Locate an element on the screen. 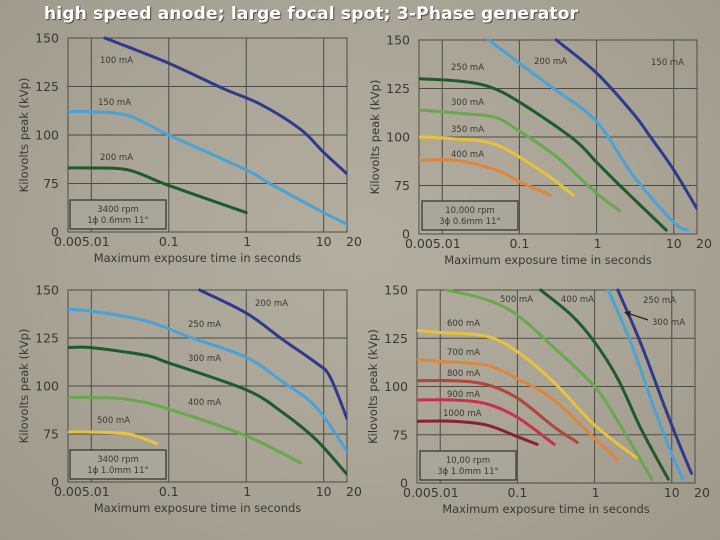  series-line-1000-ma is located at coordinates (478, 432).